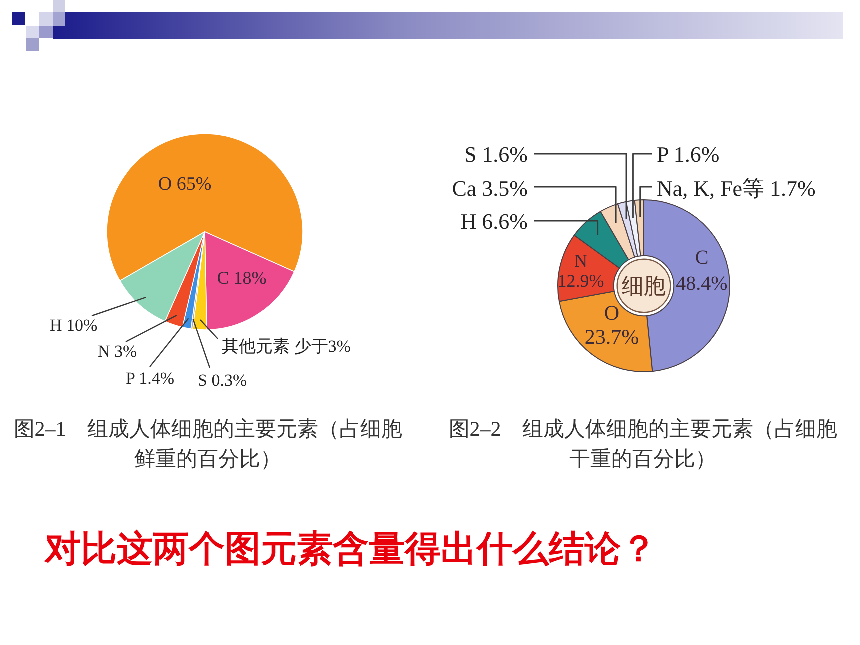 The image size is (860, 645). What do you see at coordinates (74, 325) in the screenshot?
I see `slice-label: H 10%` at bounding box center [74, 325].